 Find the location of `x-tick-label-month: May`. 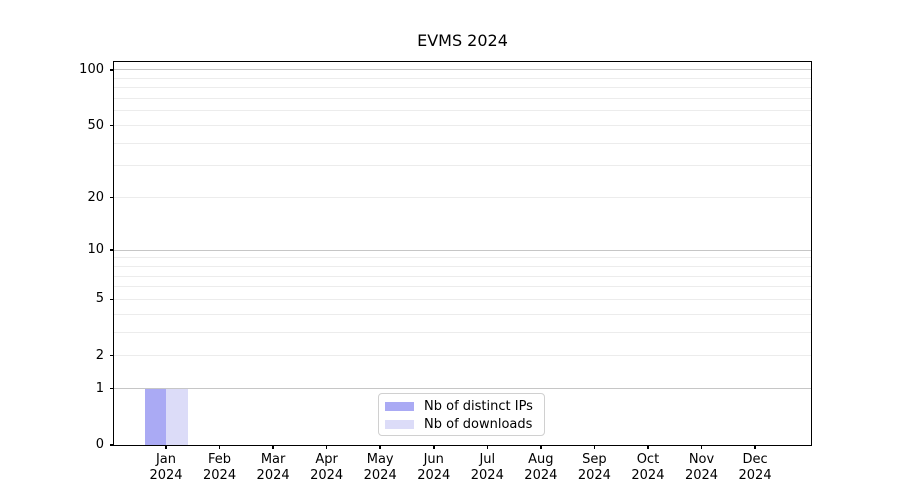

x-tick-label-month: May is located at coordinates (380, 459).